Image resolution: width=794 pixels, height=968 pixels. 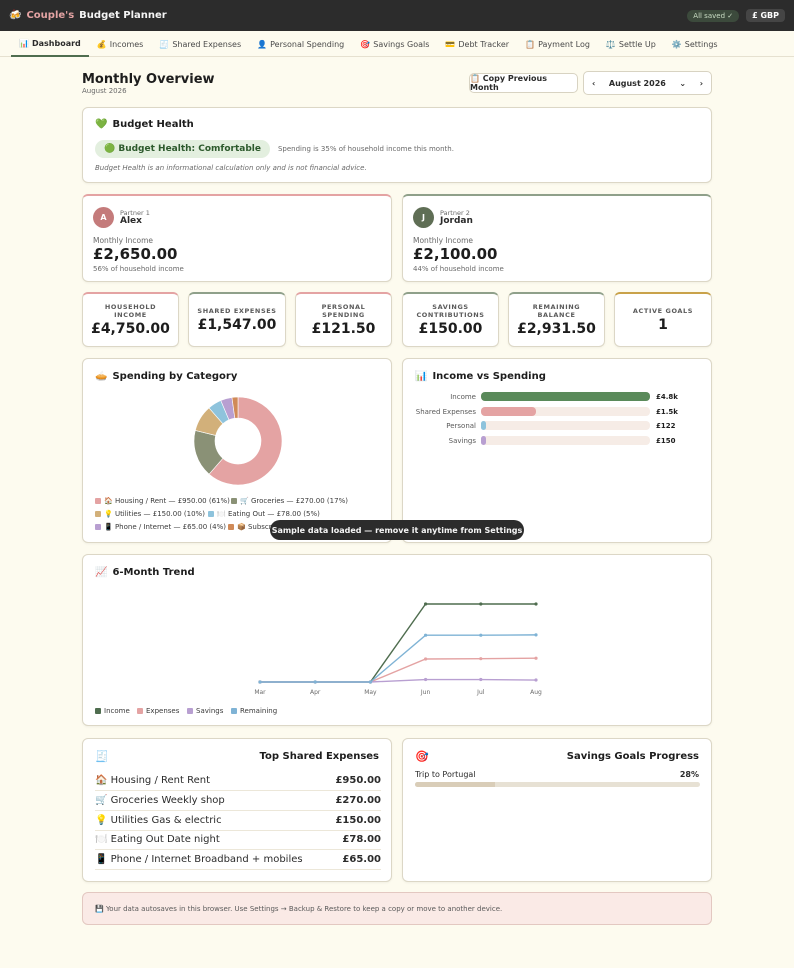 I want to click on nav-tab-savings-goals: 🎯 Savings Goals, so click(x=394, y=44).